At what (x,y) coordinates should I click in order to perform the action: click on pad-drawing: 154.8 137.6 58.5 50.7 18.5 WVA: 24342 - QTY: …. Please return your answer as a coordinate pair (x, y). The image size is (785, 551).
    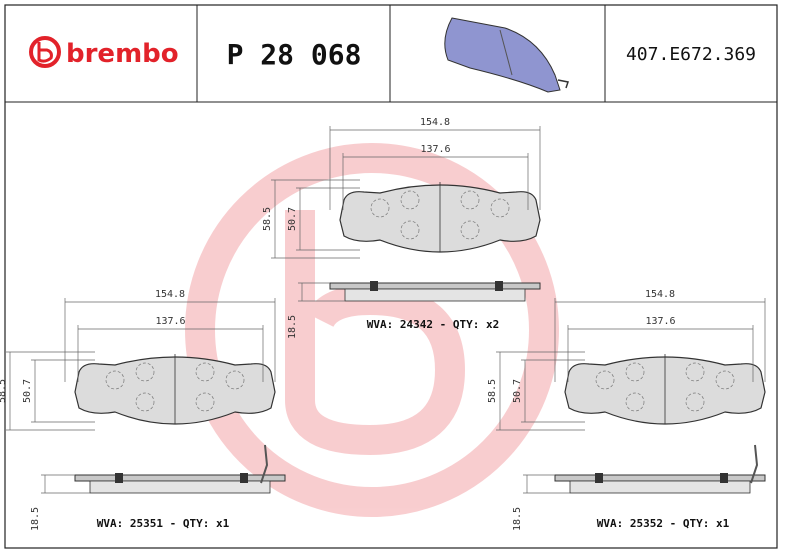
    Looking at the image, I should click on (401, 228).